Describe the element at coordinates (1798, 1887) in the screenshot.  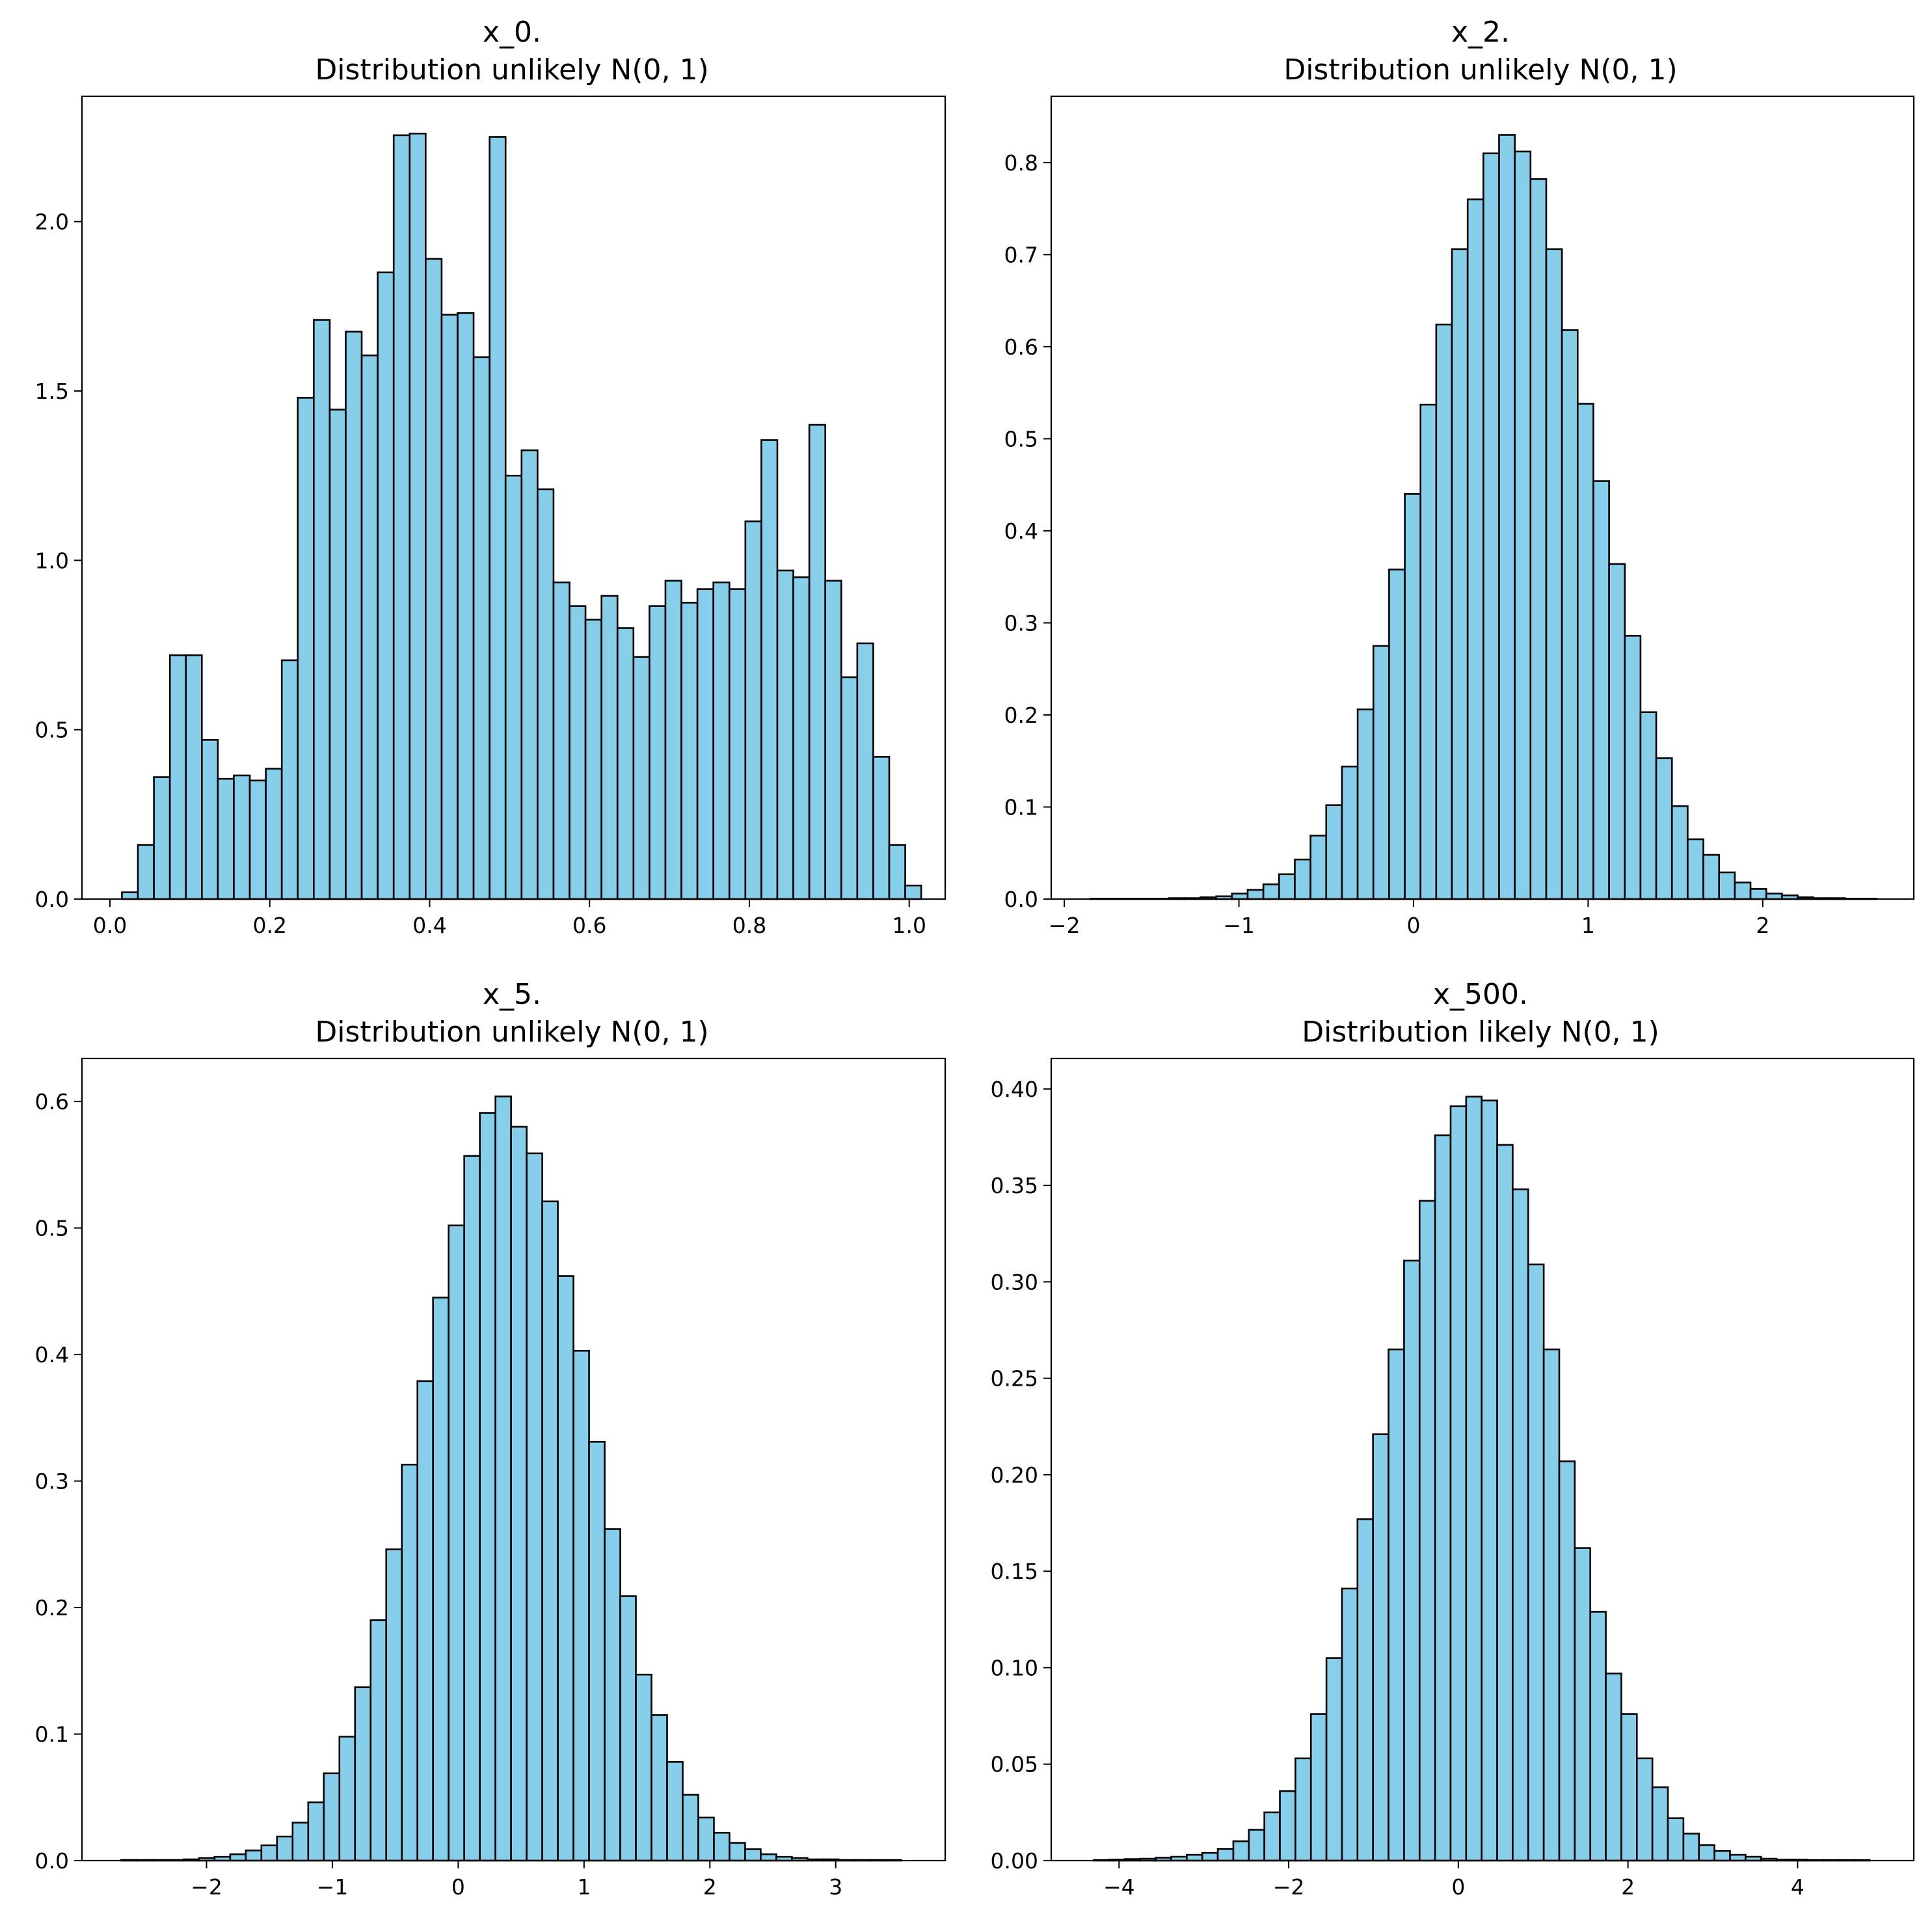
I see `x-tick-label: 4` at that location.